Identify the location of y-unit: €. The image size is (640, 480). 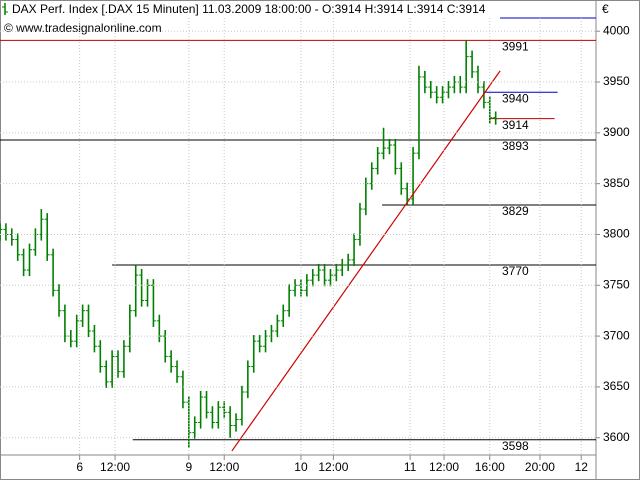
(605, 9).